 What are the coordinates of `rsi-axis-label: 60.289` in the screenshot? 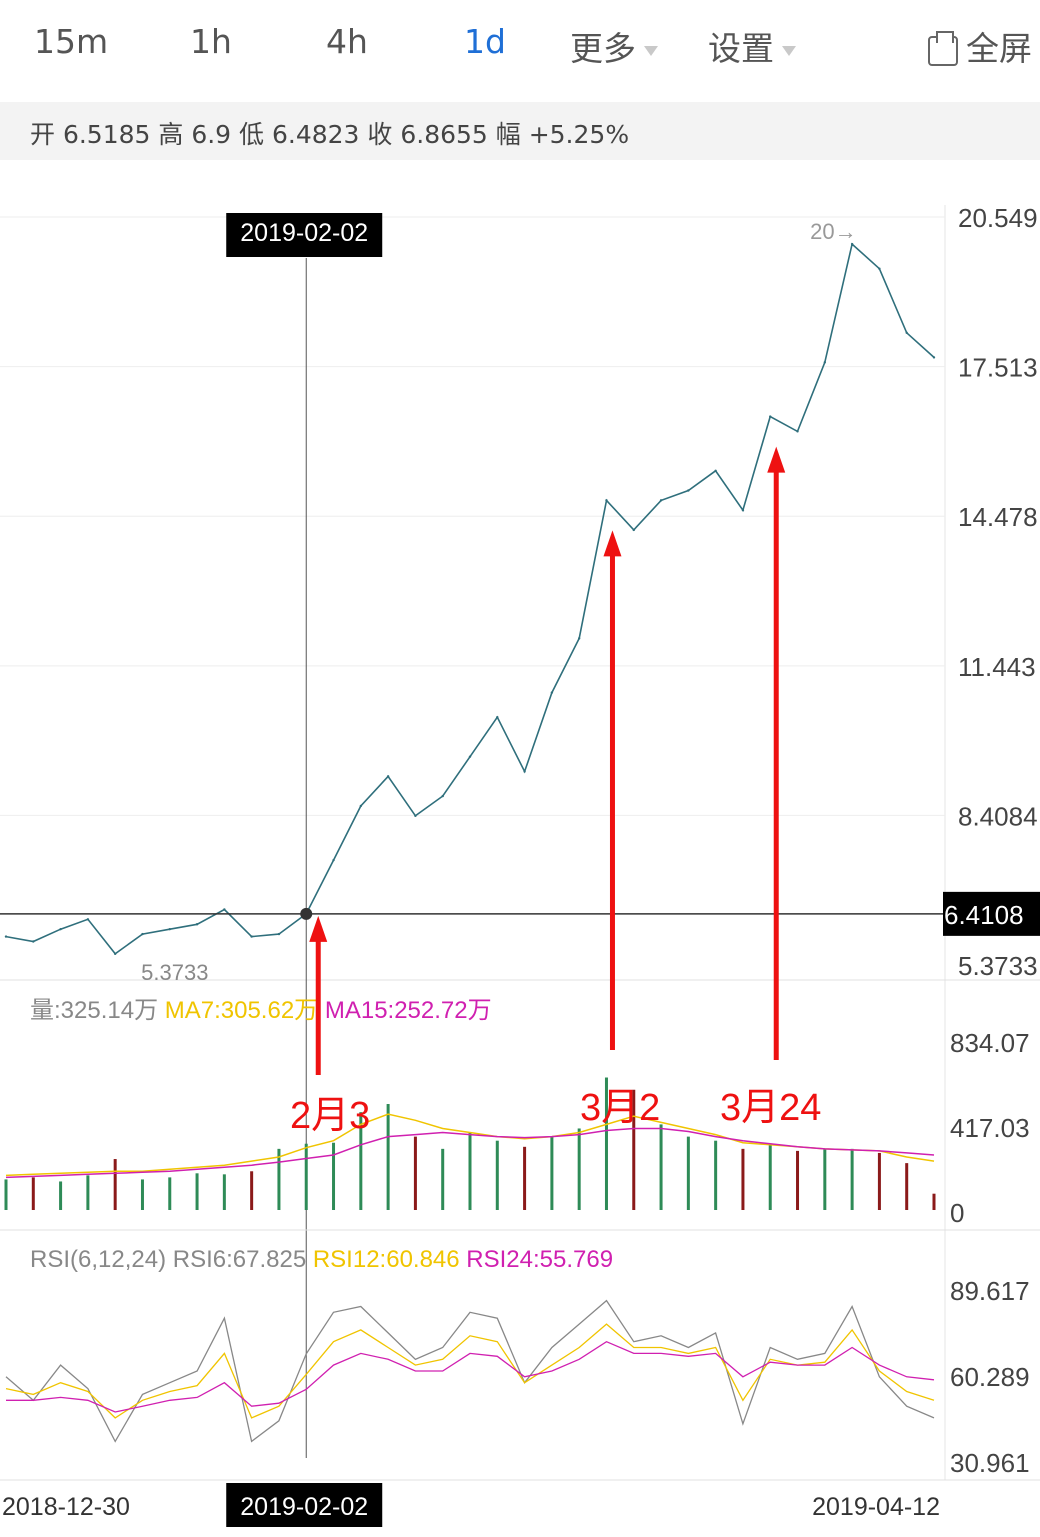 It's located at (990, 1377).